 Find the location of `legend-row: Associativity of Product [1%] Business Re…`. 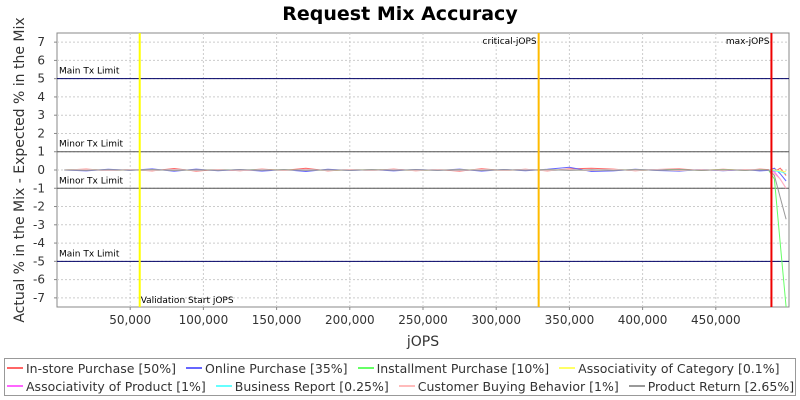

legend-row: Associativity of Product [1%] Business Re… is located at coordinates (400, 386).